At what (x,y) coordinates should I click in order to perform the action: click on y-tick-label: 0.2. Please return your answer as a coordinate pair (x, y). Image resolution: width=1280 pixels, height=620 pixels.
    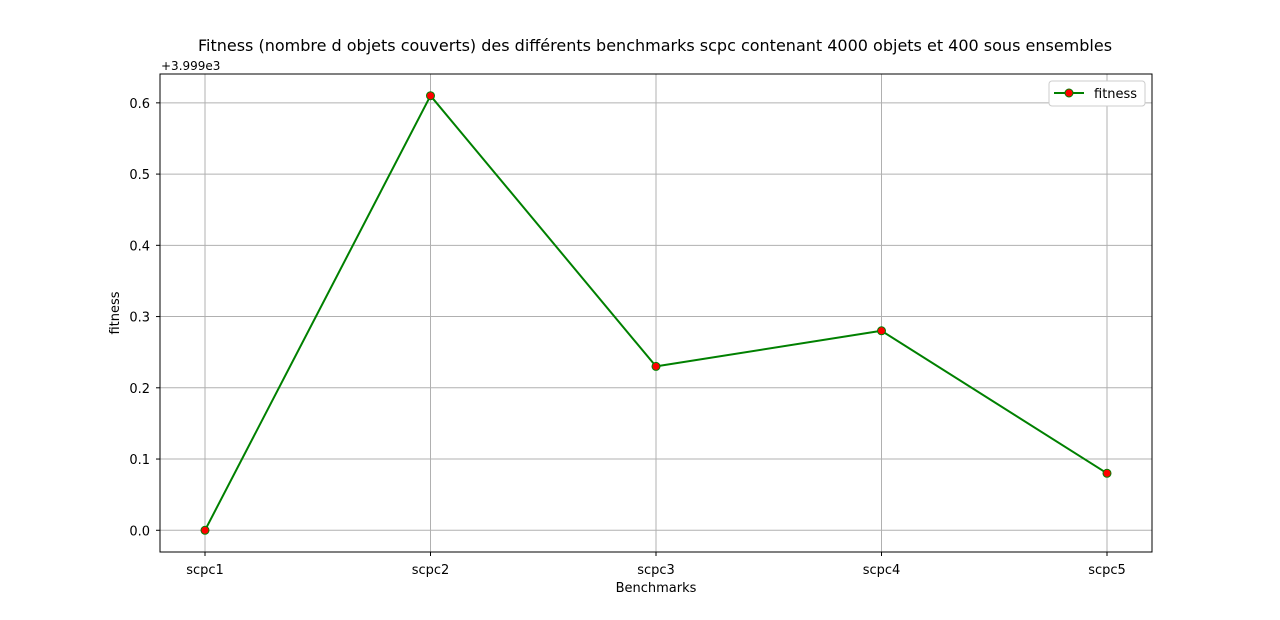
    Looking at the image, I should click on (139, 389).